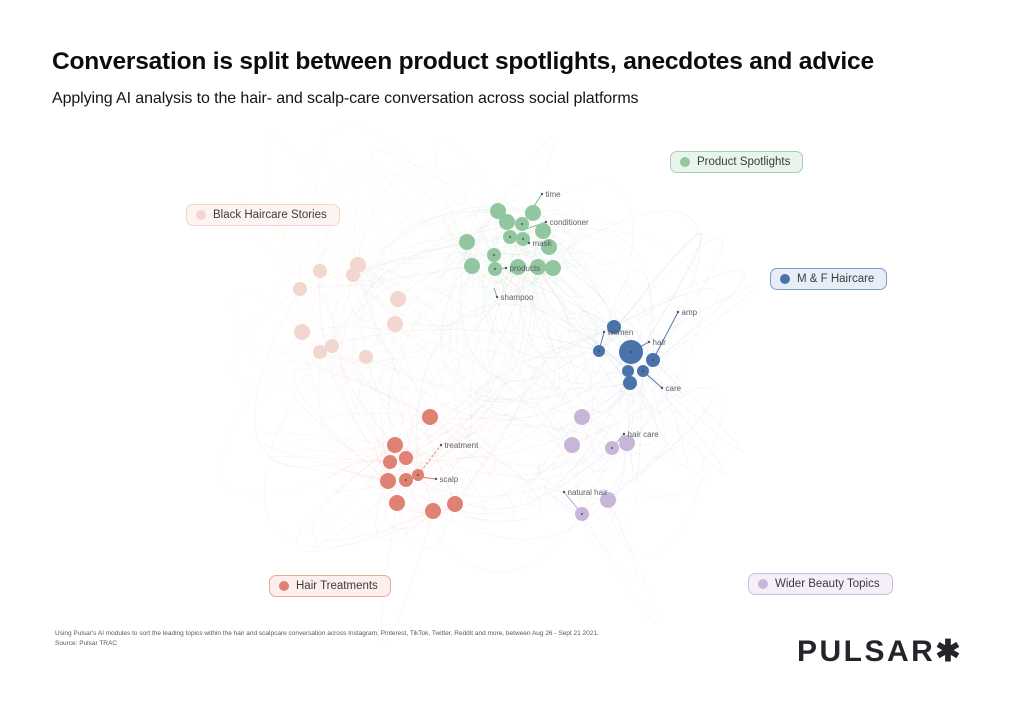 This screenshot has width=1024, height=712. Describe the element at coordinates (880, 651) in the screenshot. I see `pulsar-logo: PULSAR✱` at that location.